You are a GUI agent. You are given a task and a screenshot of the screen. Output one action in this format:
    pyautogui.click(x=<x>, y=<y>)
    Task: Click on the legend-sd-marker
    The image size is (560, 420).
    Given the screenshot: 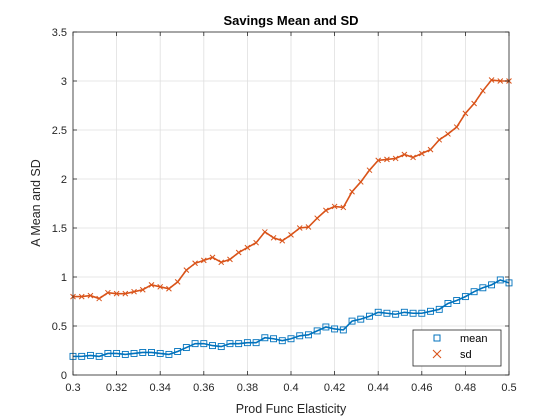 What is the action you would take?
    pyautogui.click(x=437, y=354)
    